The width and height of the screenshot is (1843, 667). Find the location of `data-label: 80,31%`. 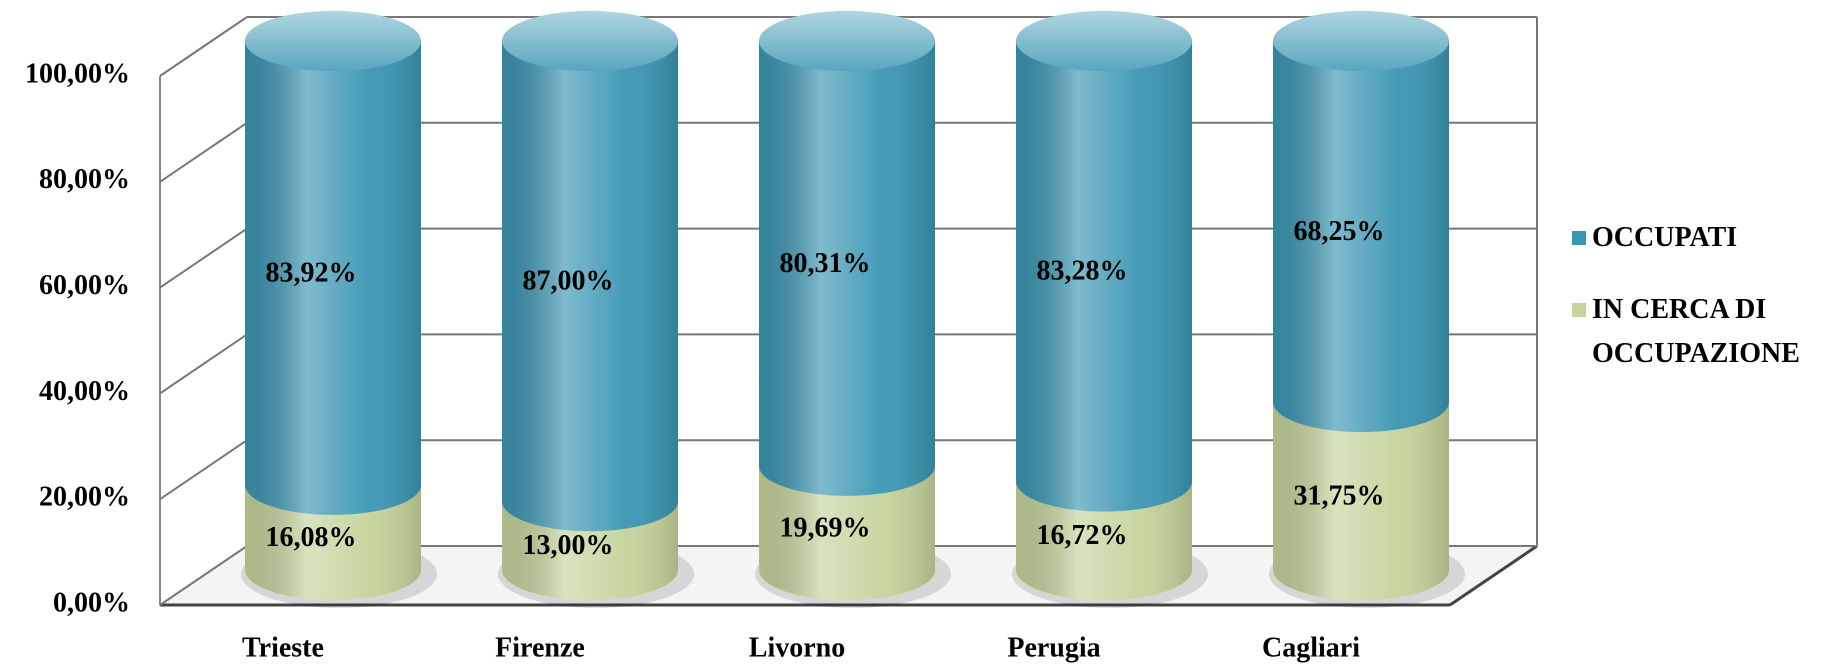

data-label: 80,31% is located at coordinates (825, 263).